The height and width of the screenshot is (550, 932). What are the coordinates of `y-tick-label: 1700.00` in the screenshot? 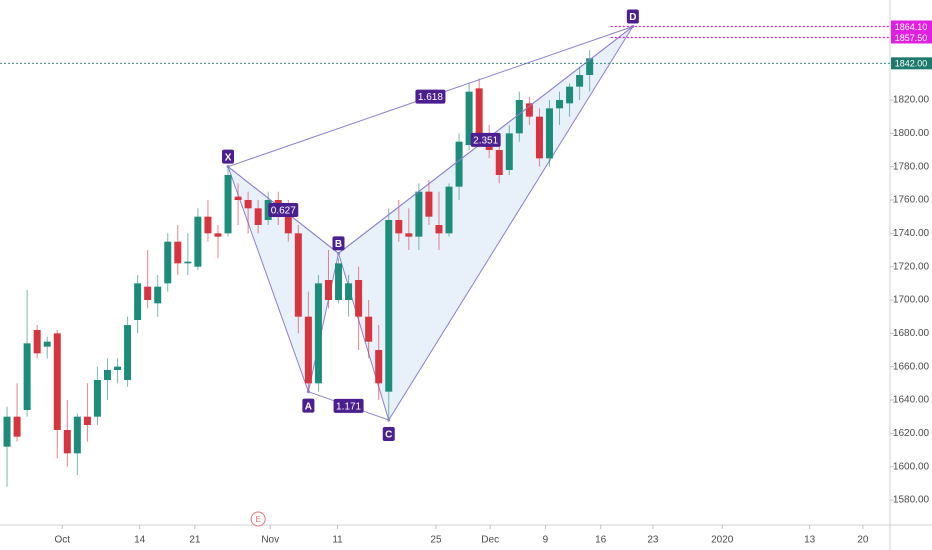 It's located at (911, 300).